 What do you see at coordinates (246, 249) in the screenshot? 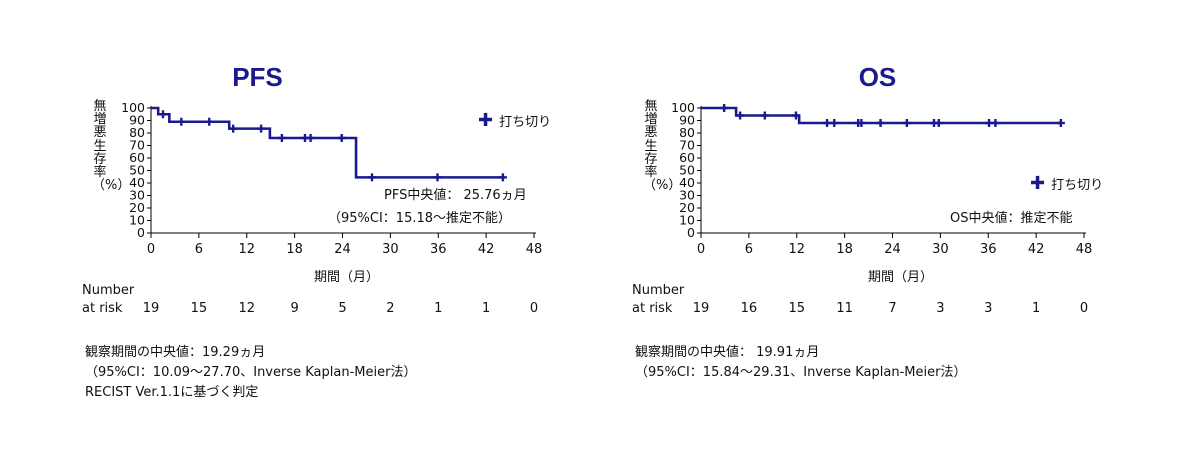
I see `x-tick-label: 12` at bounding box center [246, 249].